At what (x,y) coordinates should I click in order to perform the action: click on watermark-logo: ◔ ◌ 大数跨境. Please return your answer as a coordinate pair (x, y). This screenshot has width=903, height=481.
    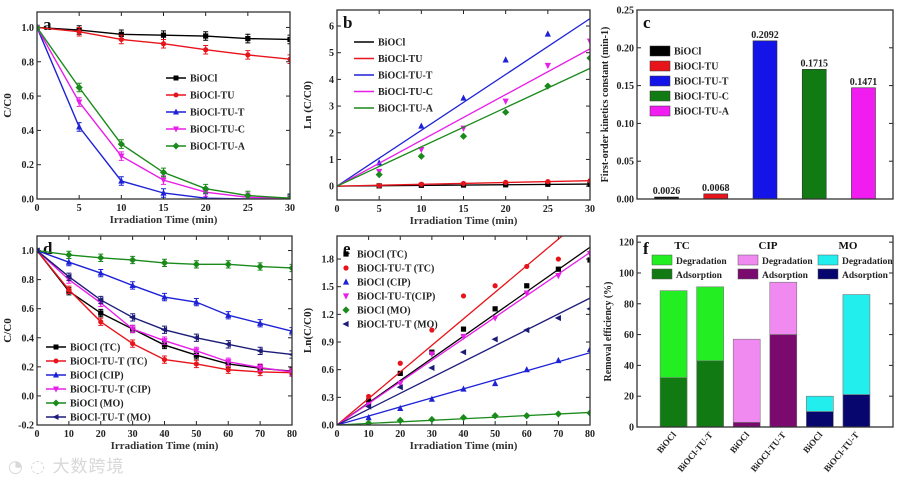
    Looking at the image, I should click on (66, 467).